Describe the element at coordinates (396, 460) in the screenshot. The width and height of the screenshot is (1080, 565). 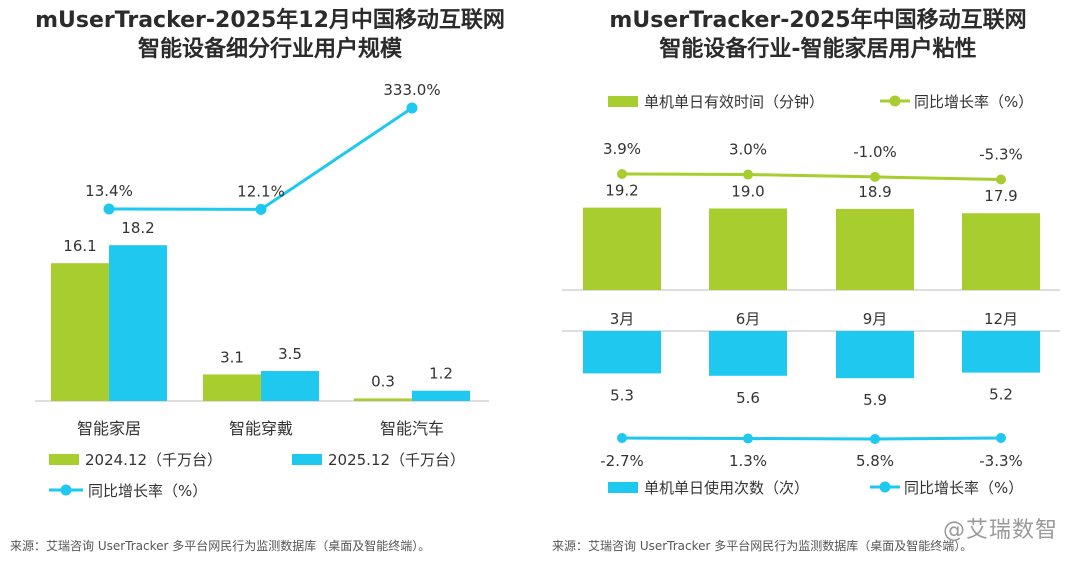
I see `legend-2025-label: 2025.12（千万台）` at that location.